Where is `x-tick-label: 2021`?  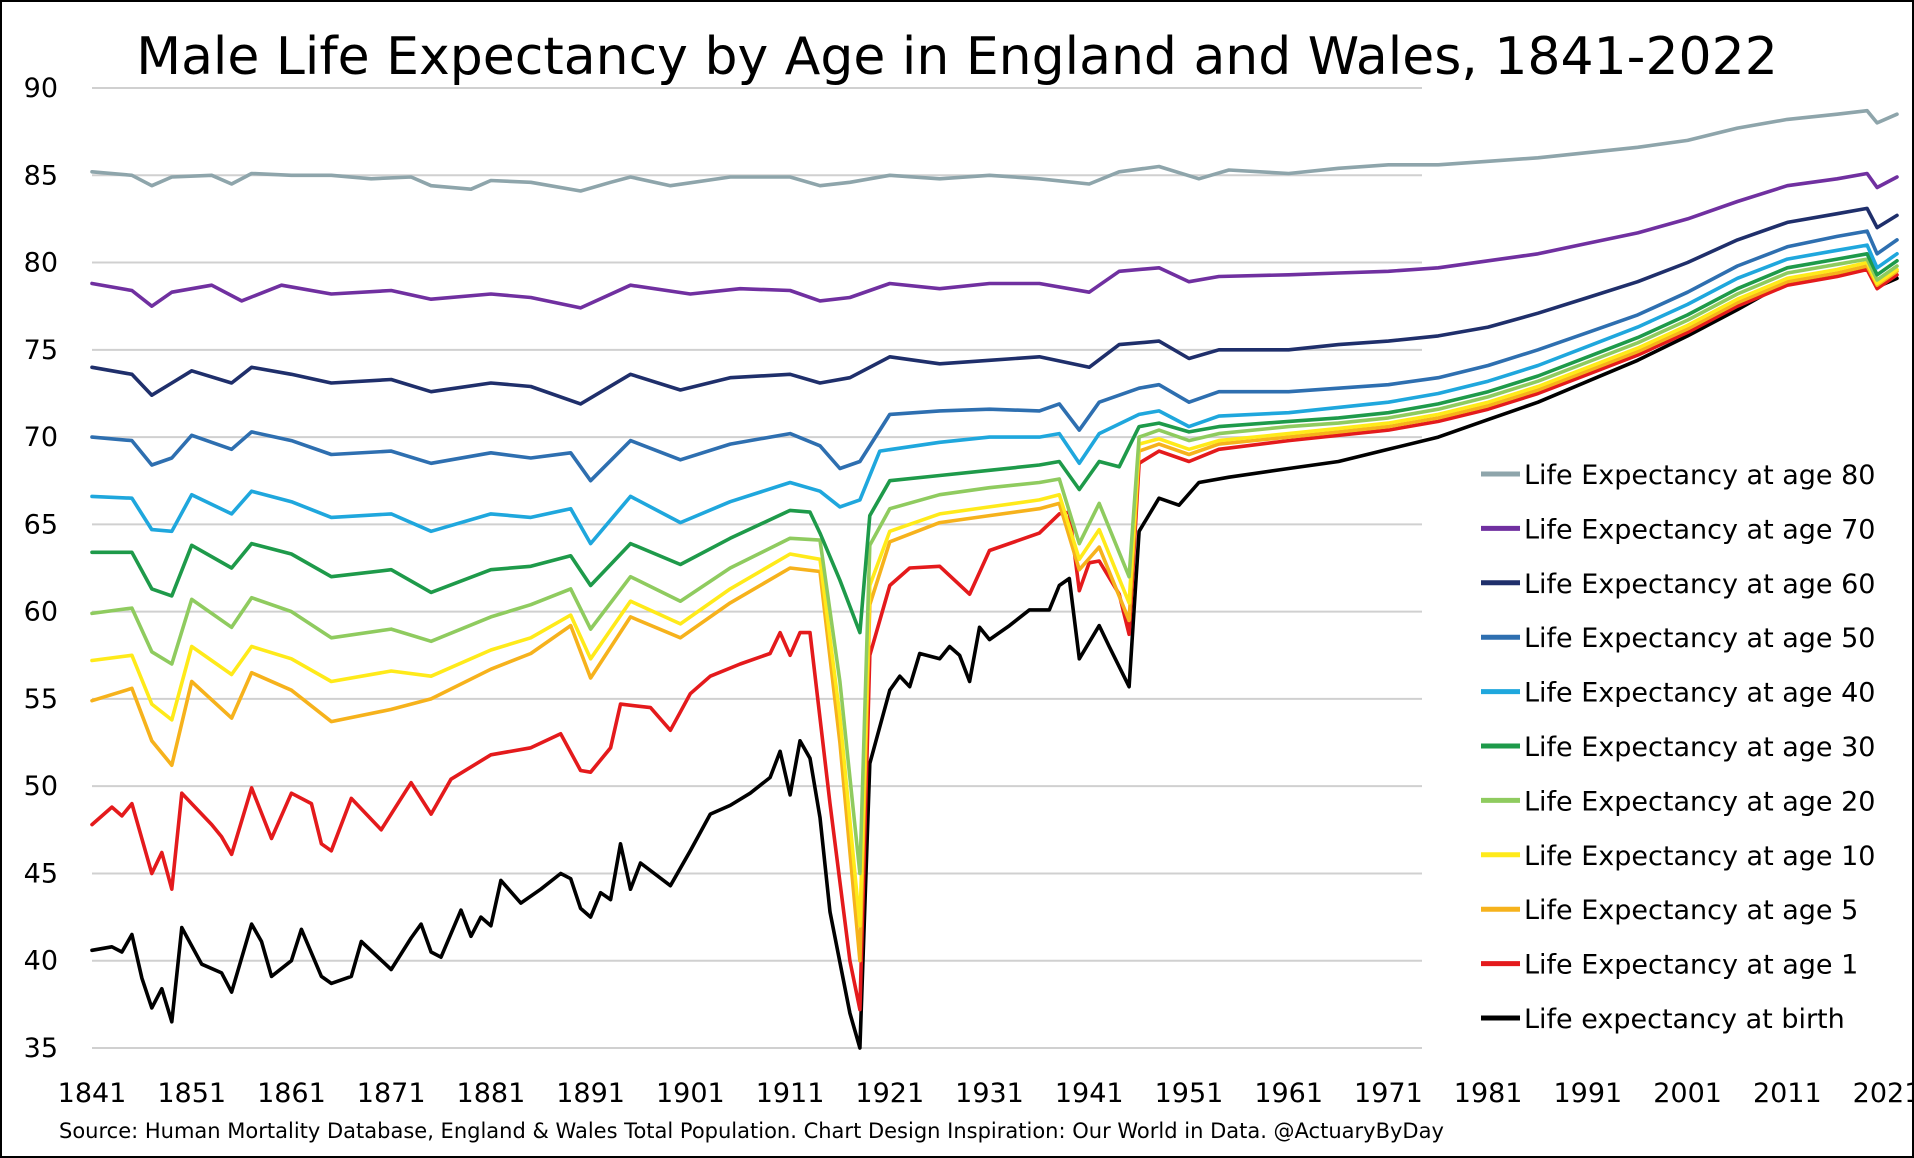 x-tick-label: 2021 is located at coordinates (1882, 1093).